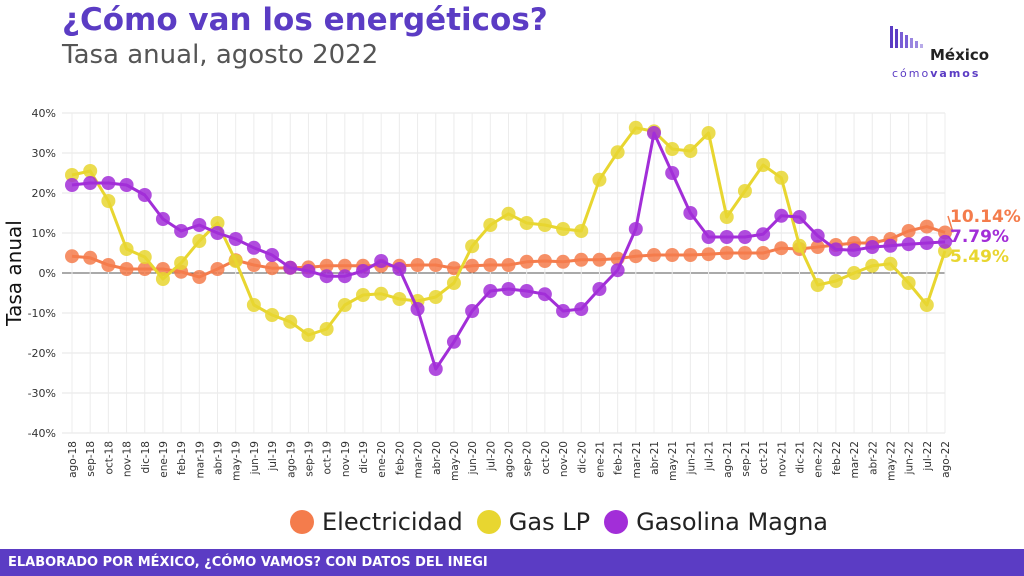 The height and width of the screenshot is (576, 1024). What do you see at coordinates (549, 522) in the screenshot?
I see `legend-label: Gas LP` at bounding box center [549, 522].